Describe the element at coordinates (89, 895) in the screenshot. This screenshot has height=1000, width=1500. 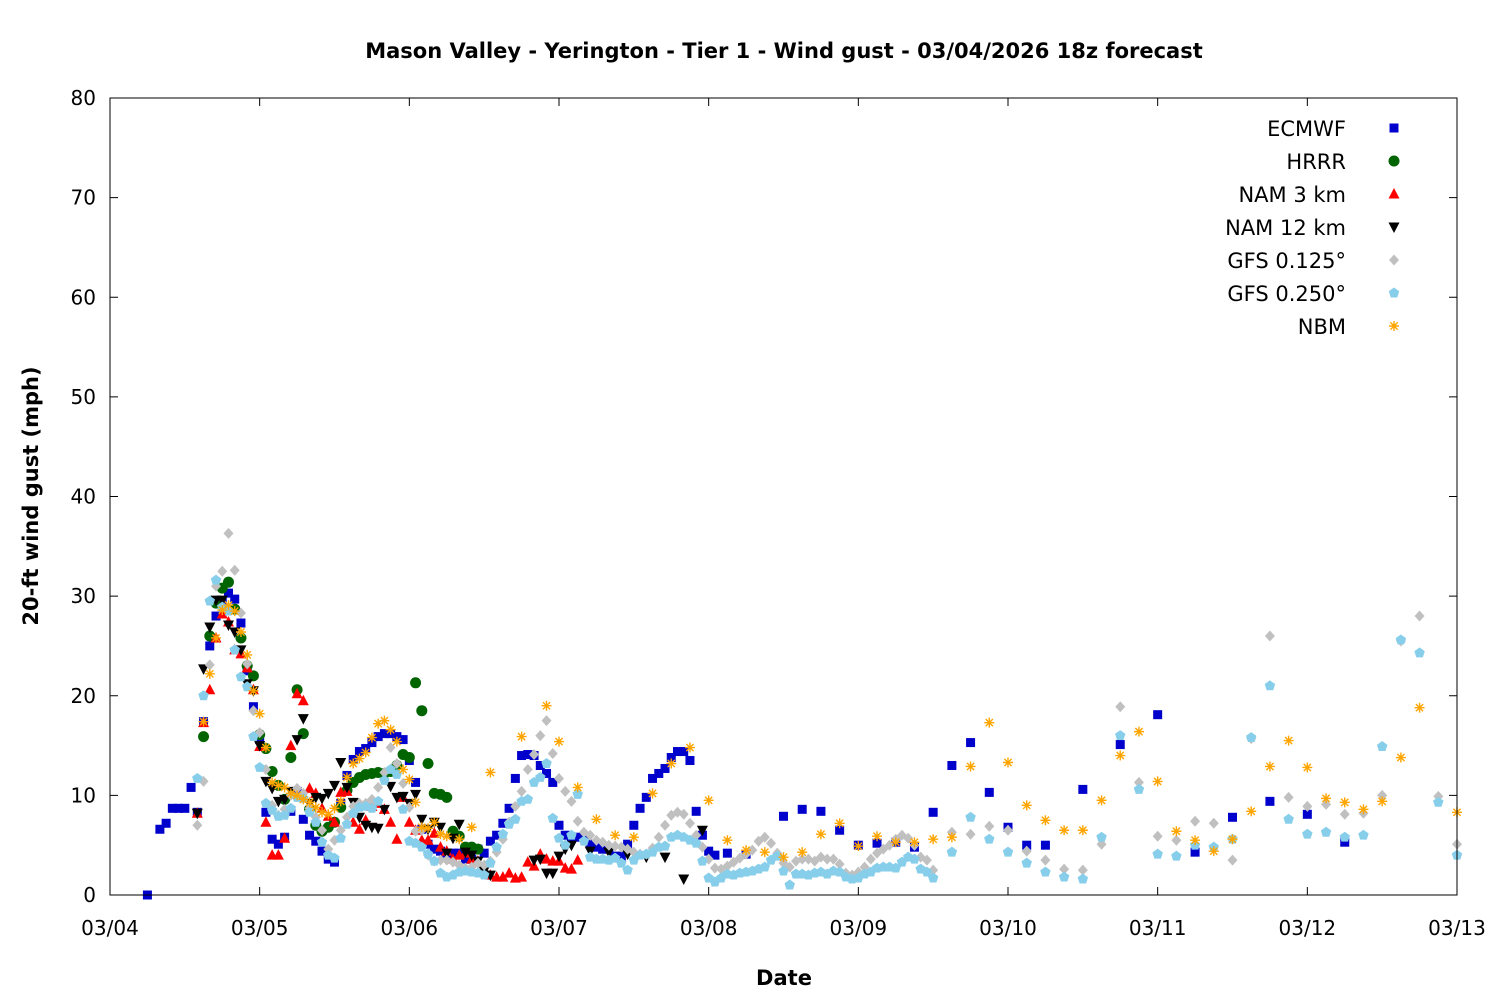
I see `y-tick-label: 0` at that location.